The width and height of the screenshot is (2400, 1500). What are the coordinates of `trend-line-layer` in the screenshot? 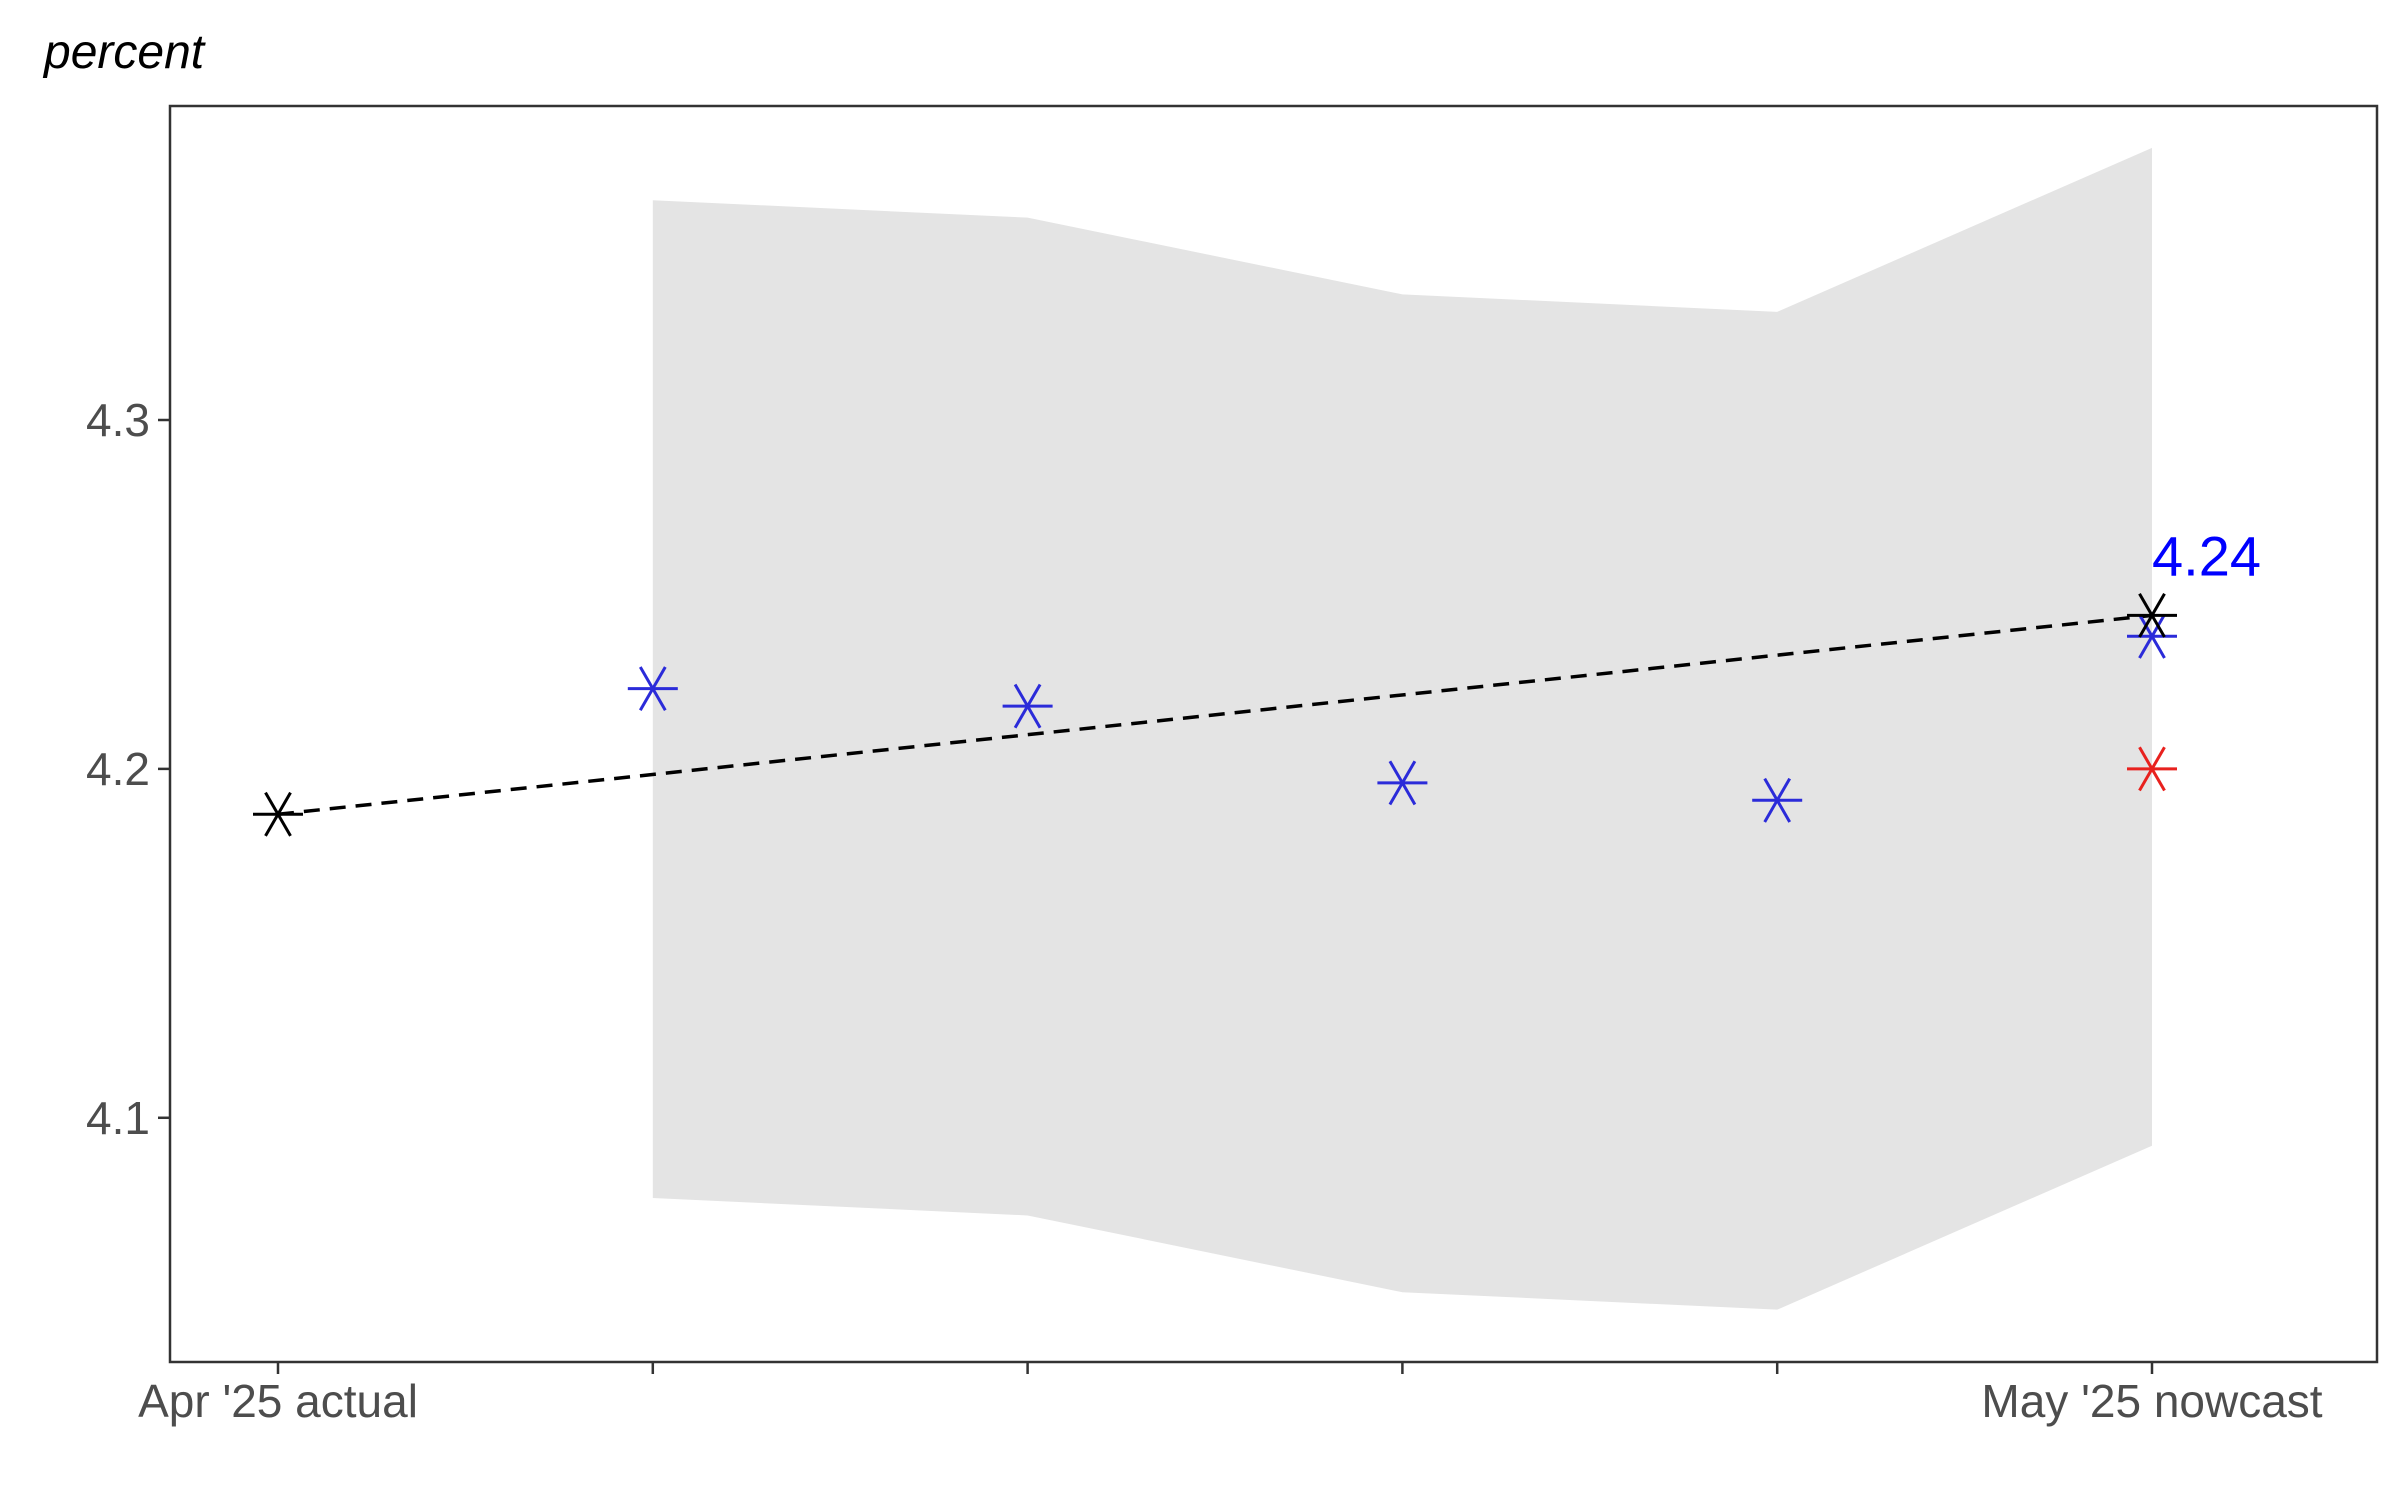 It's located at (1215, 714).